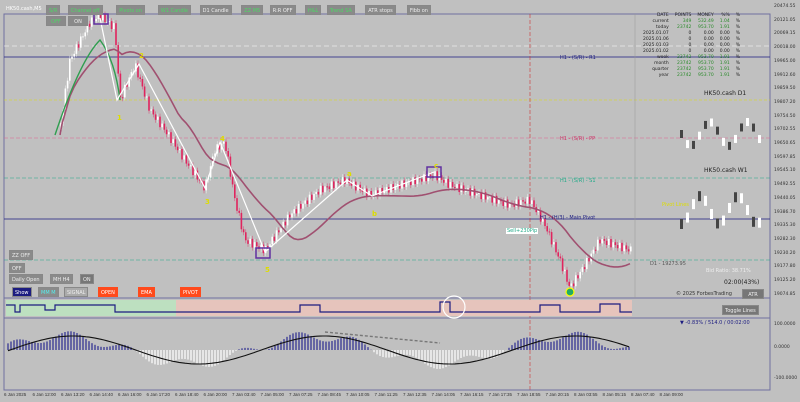 The height and width of the screenshot is (402, 800). I want to click on time-axis-label: 6 Jan 16:00, so click(130, 394).